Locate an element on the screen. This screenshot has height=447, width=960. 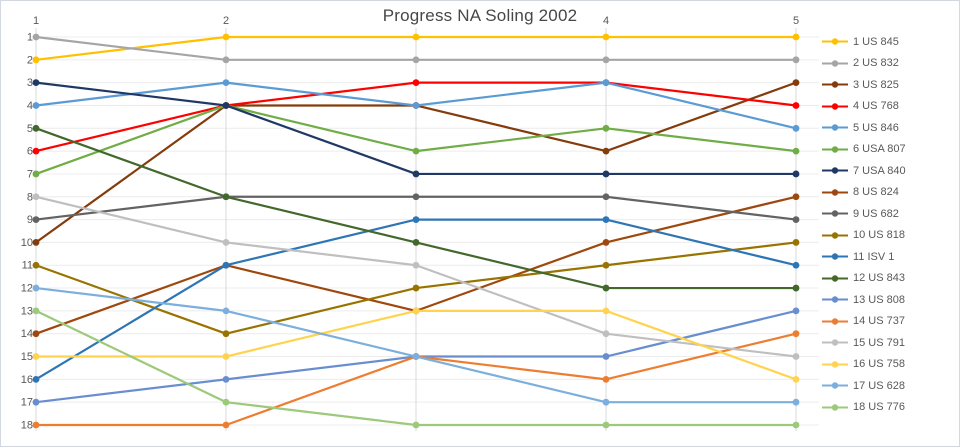
legend-item: 5 US 846 is located at coordinates (864, 128).